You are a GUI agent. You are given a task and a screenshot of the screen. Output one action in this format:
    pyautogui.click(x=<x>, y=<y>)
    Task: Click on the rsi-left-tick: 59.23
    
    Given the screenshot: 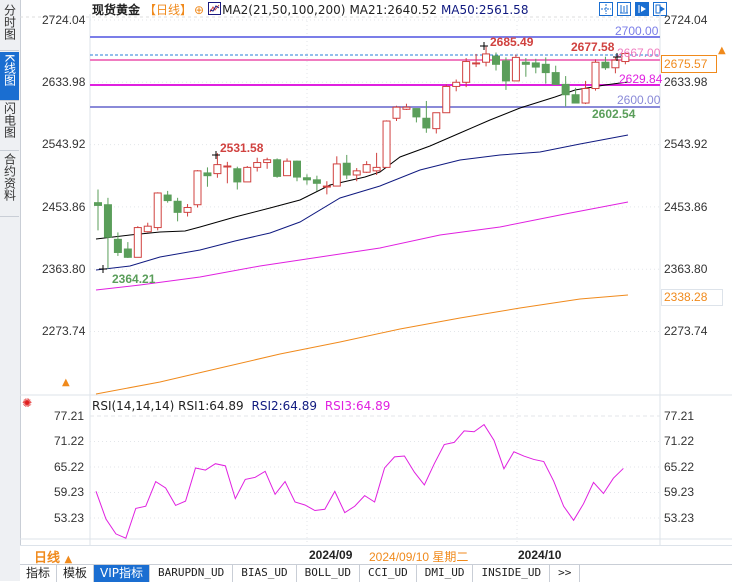 What is the action you would take?
    pyautogui.click(x=69, y=492)
    